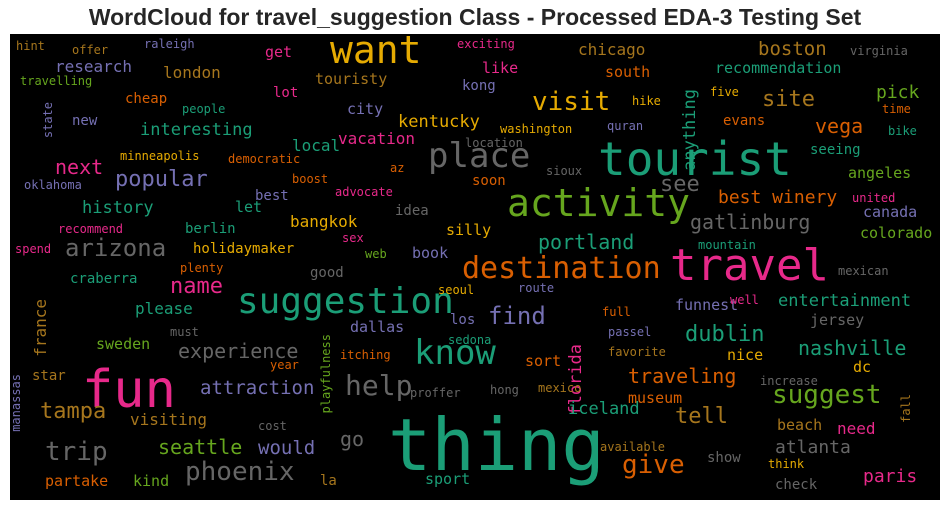 The height and width of the screenshot is (511, 950). Describe the element at coordinates (76, 452) in the screenshot. I see `word-trip: trip` at that location.